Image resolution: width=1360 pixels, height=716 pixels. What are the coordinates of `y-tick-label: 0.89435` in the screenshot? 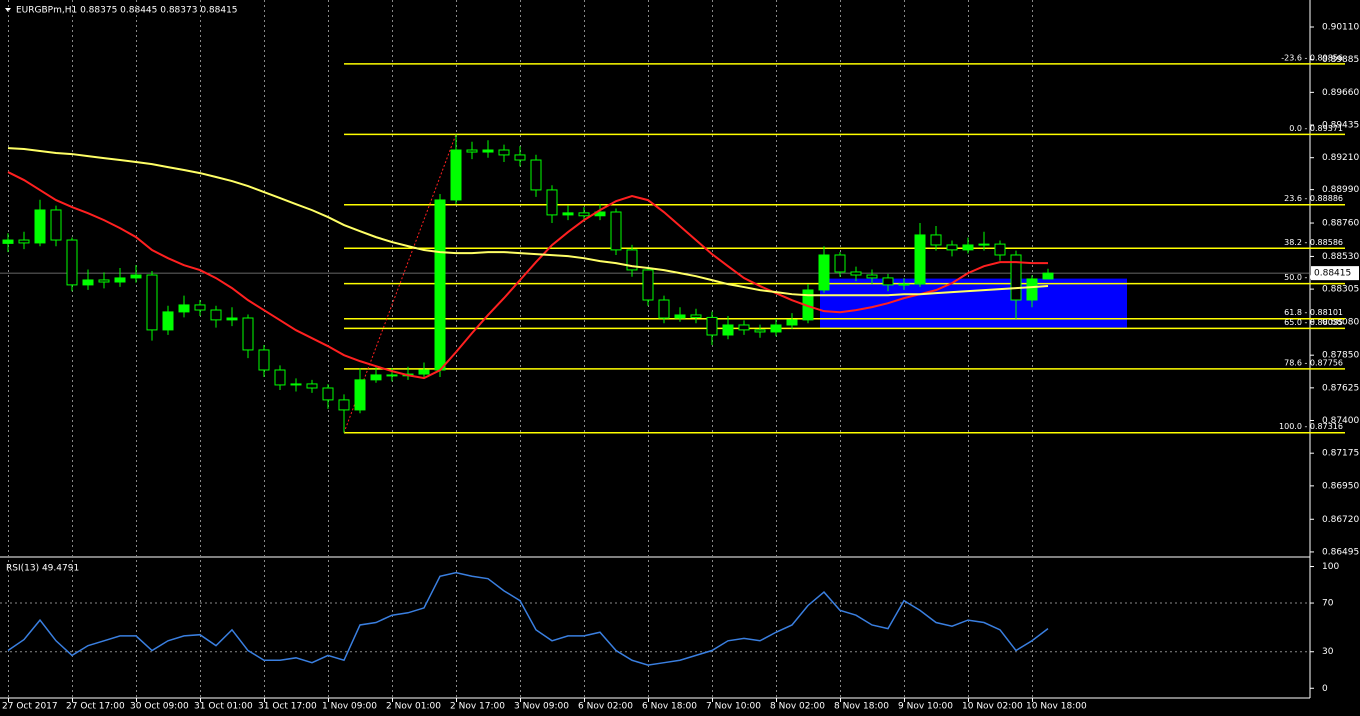 It's located at (1340, 126).